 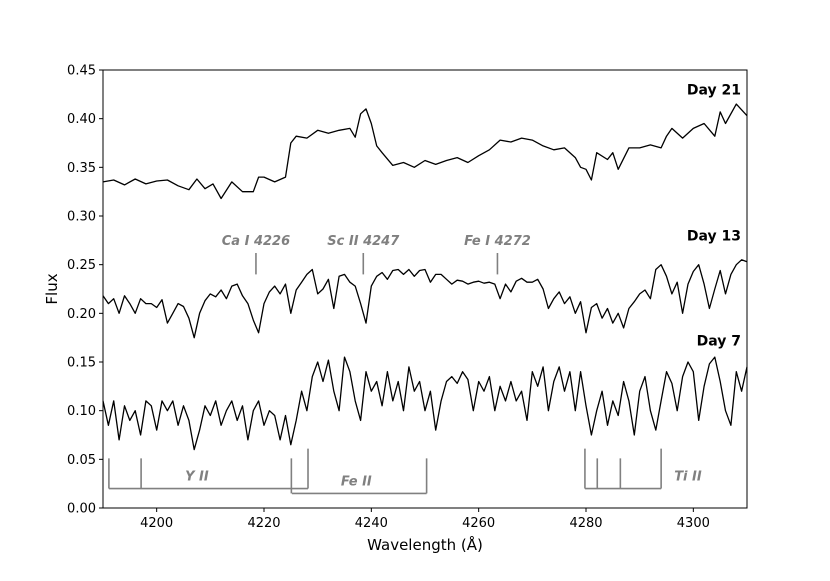 What do you see at coordinates (688, 477) in the screenshot?
I see `line-group-label: Ti II` at bounding box center [688, 477].